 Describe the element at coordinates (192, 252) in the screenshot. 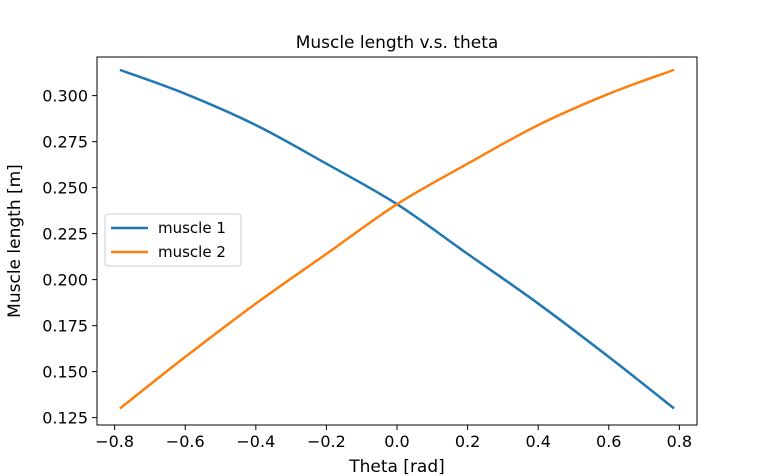

I see `legend-label-muscle-2: muscle 2` at that location.